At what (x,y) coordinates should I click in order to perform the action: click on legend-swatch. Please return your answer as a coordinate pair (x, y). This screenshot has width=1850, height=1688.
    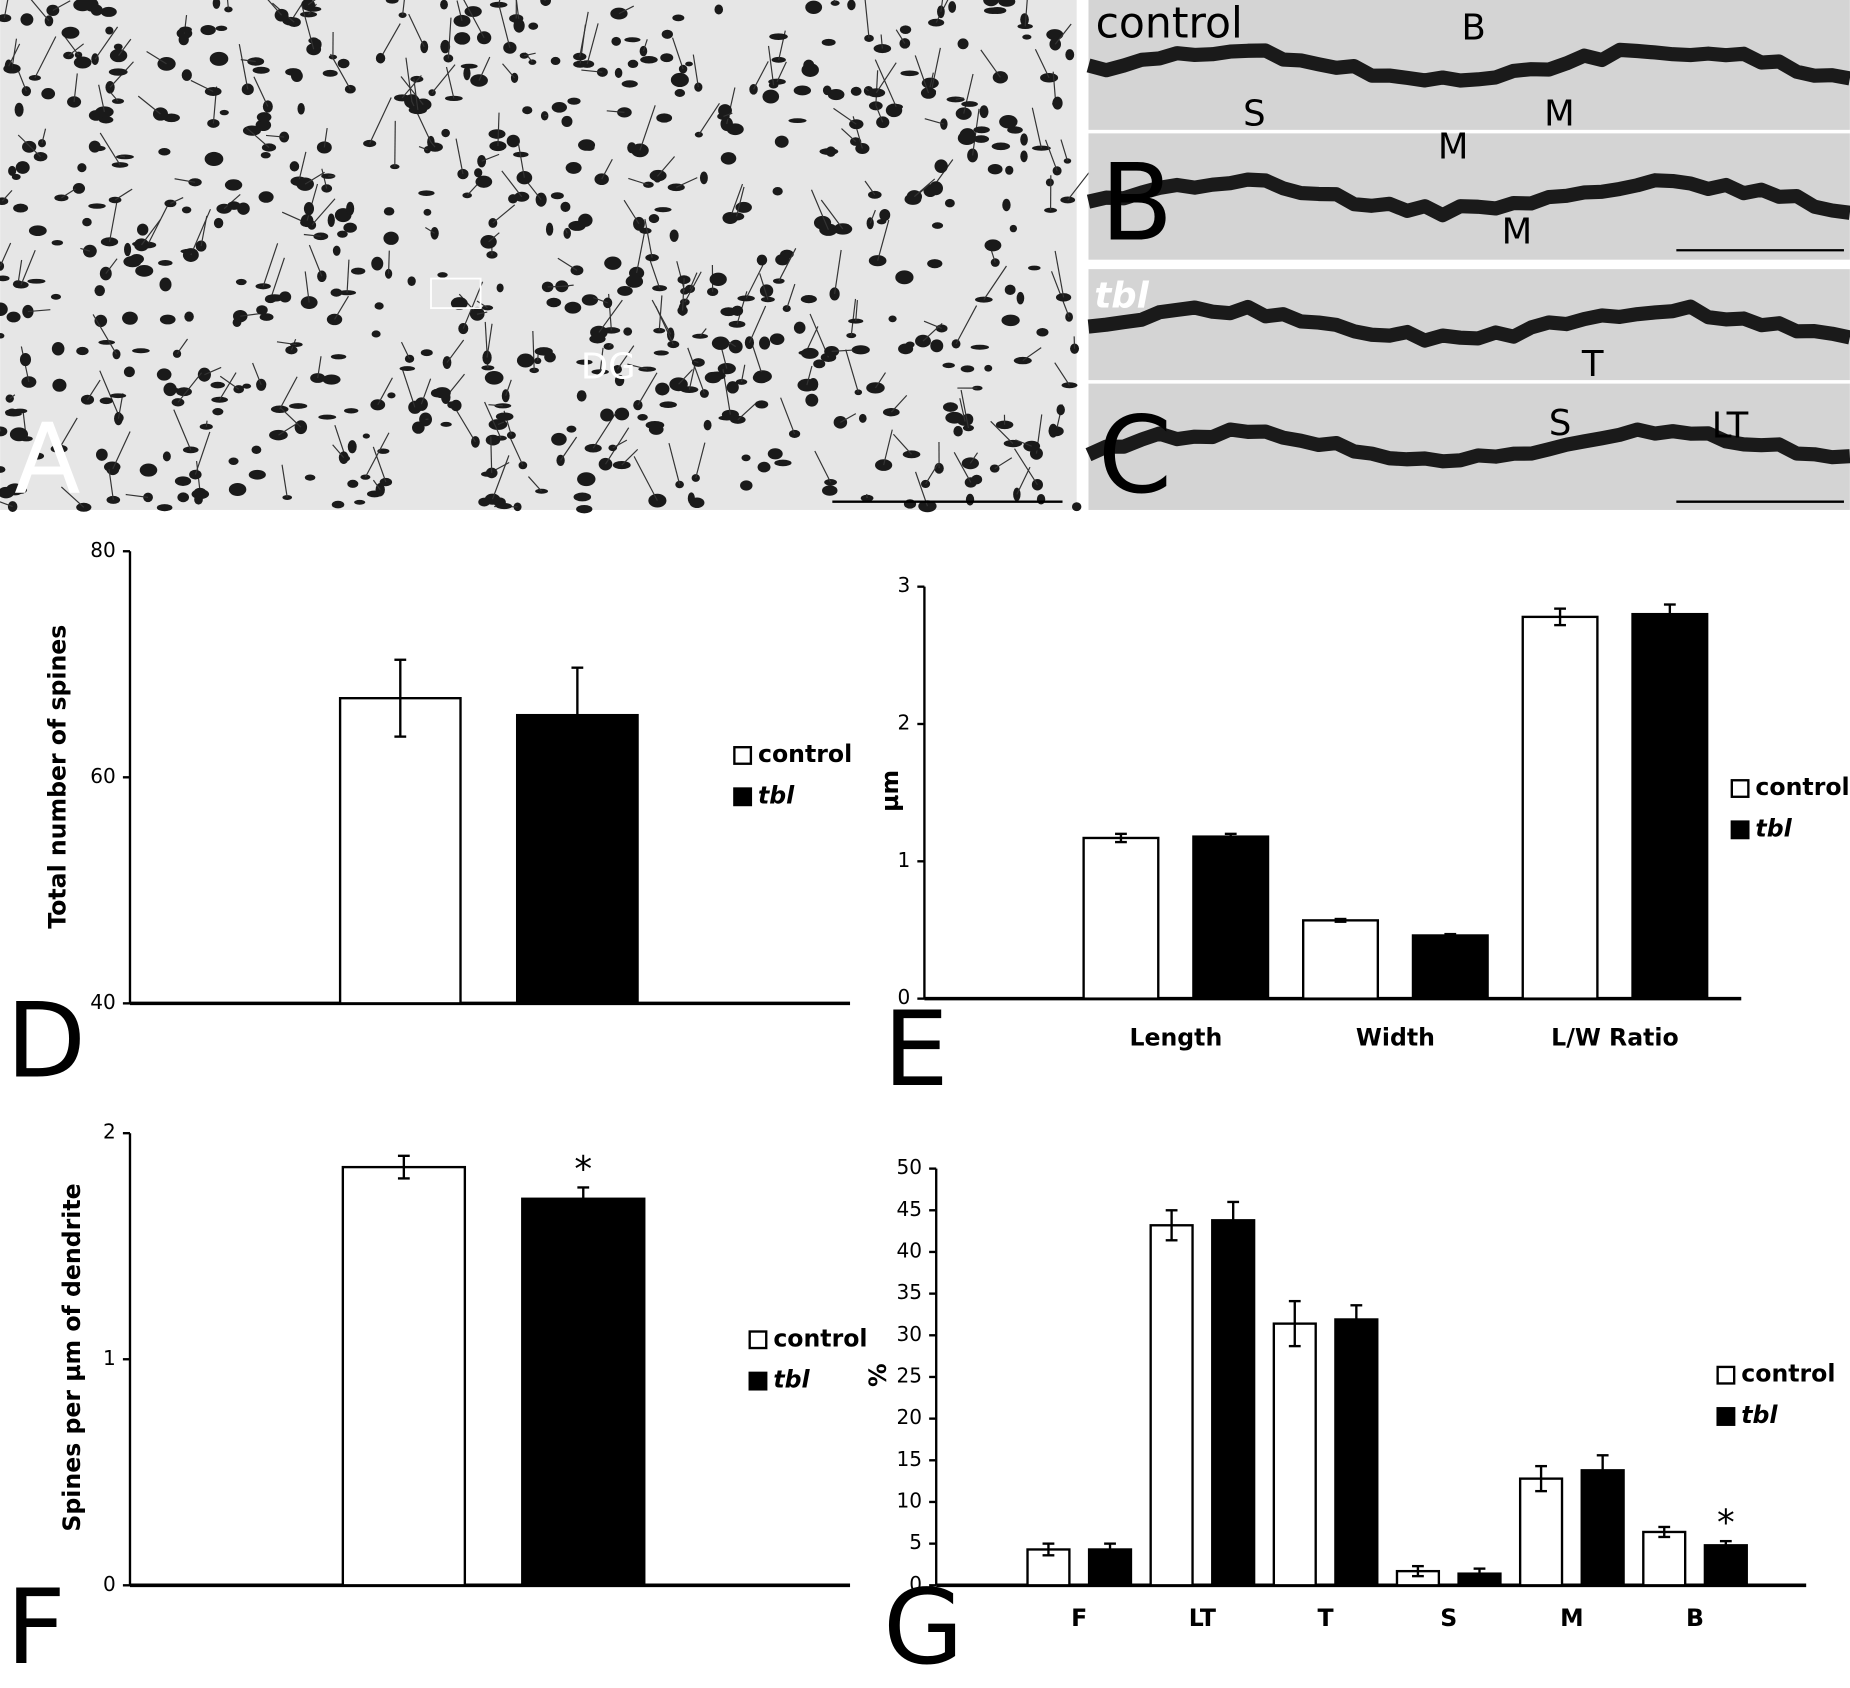
    Looking at the image, I should click on (1740, 788).